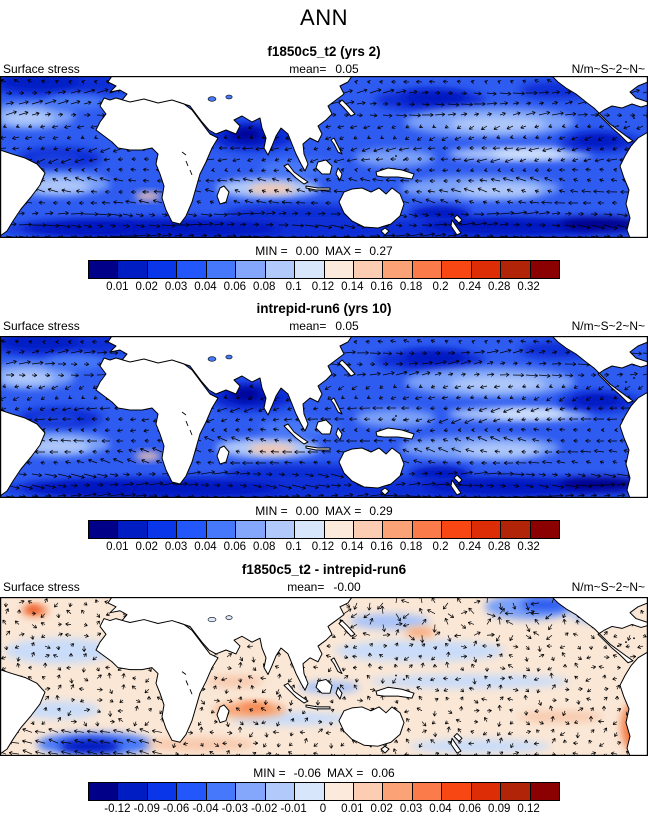 This screenshot has height=822, width=648. Describe the element at coordinates (440, 547) in the screenshot. I see `colorbar-tick-label: 0.2` at that location.